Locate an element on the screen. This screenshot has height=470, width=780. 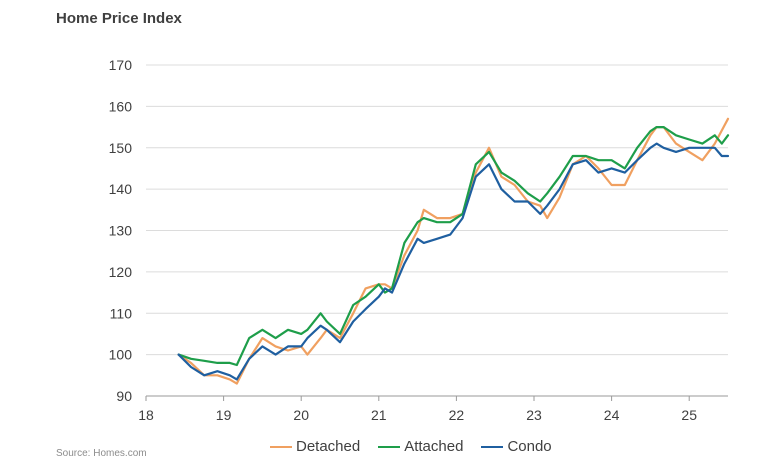
x-tick-label-23: 23 is located at coordinates (534, 415).